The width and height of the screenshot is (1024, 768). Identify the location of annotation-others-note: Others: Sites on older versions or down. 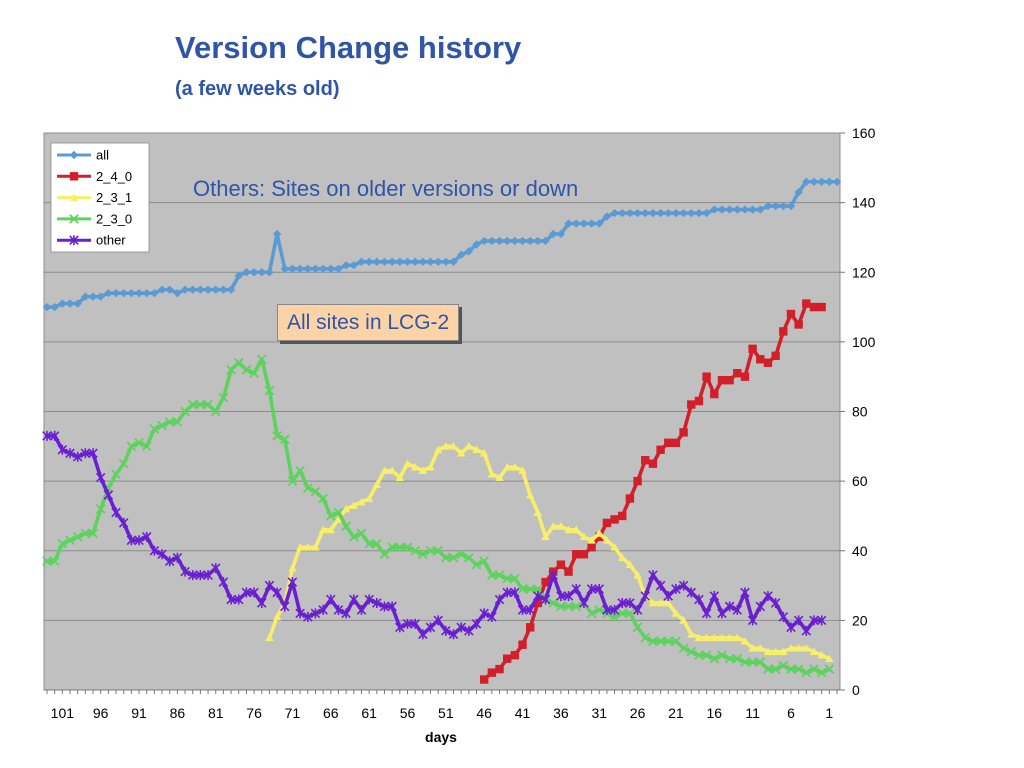
(386, 188).